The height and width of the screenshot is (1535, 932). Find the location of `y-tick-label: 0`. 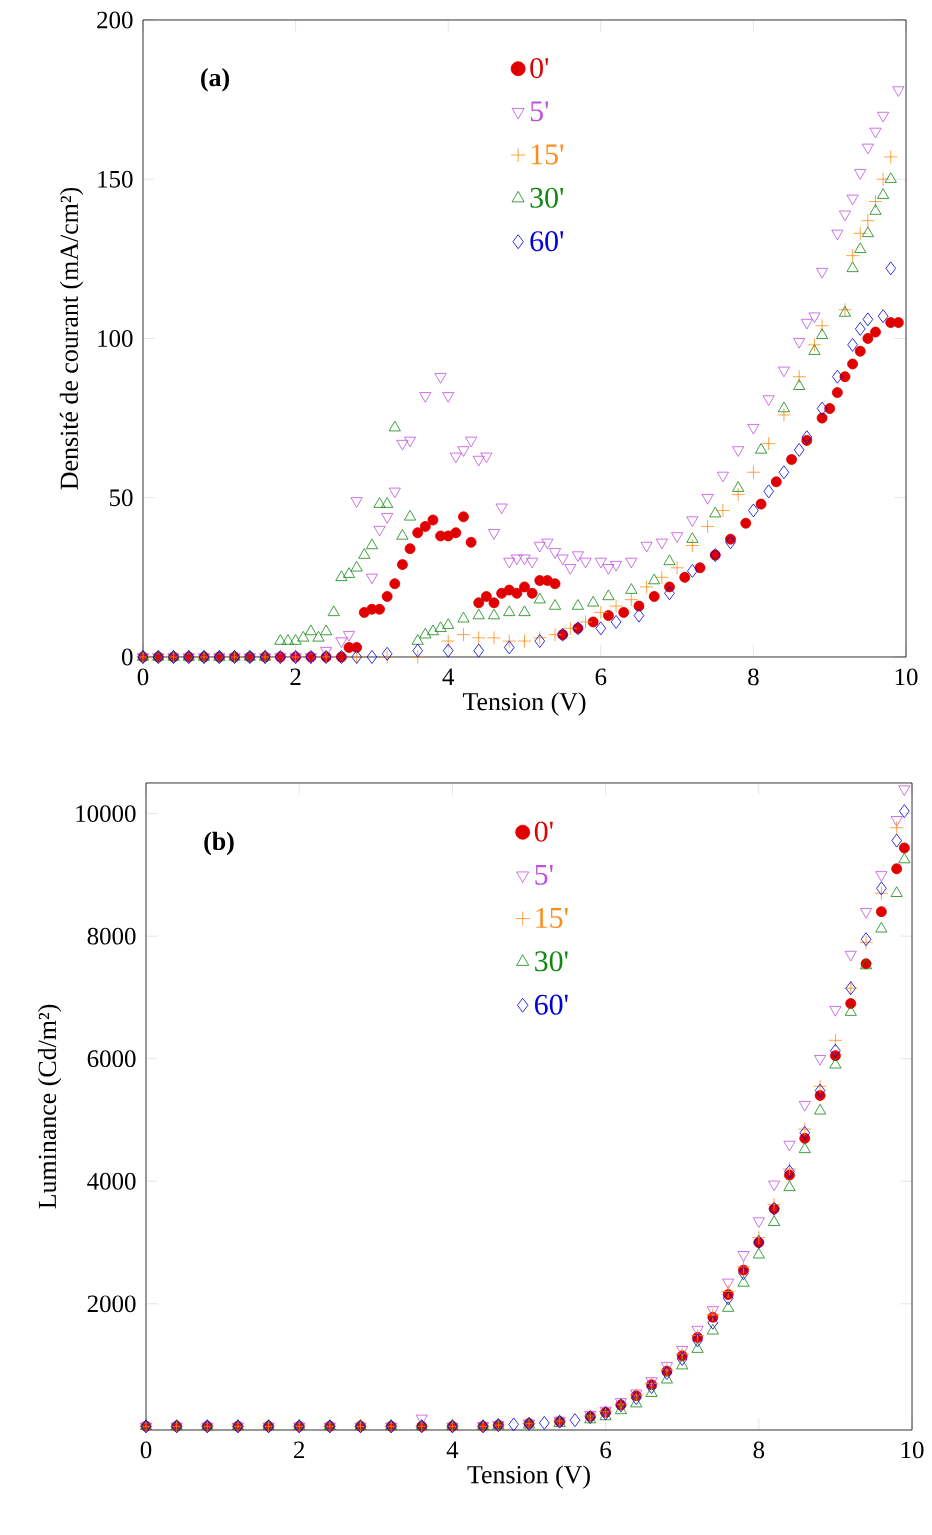

y-tick-label: 0 is located at coordinates (127, 657).